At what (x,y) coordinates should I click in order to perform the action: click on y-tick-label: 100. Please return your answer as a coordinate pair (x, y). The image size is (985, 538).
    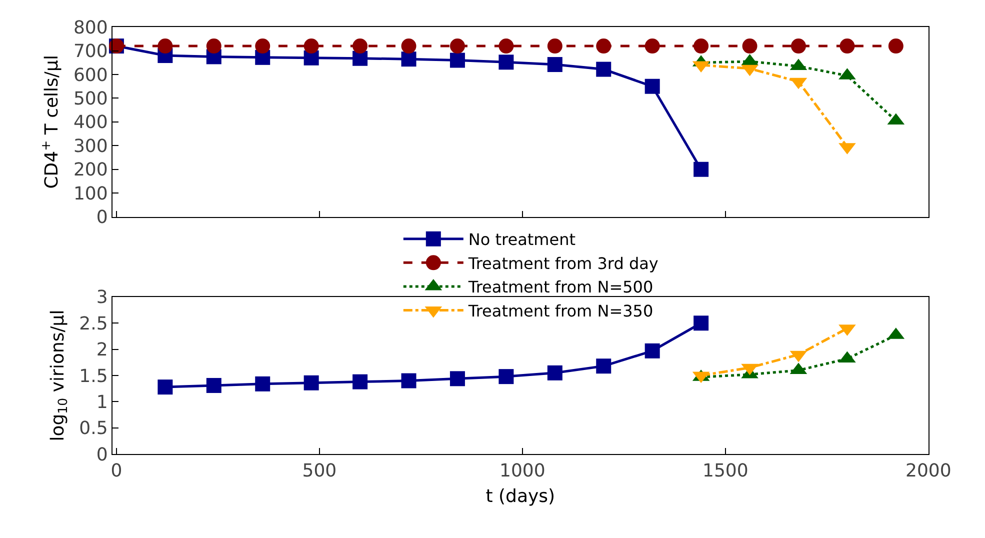
    Looking at the image, I should click on (90, 193).